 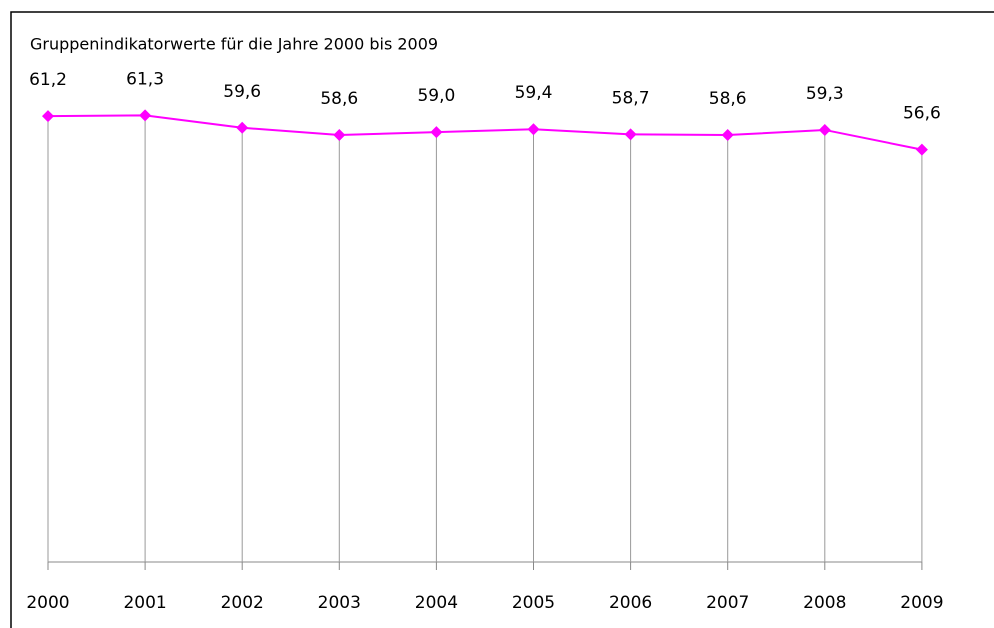 What do you see at coordinates (339, 603) in the screenshot?
I see `x-tick-label: 2003` at bounding box center [339, 603].